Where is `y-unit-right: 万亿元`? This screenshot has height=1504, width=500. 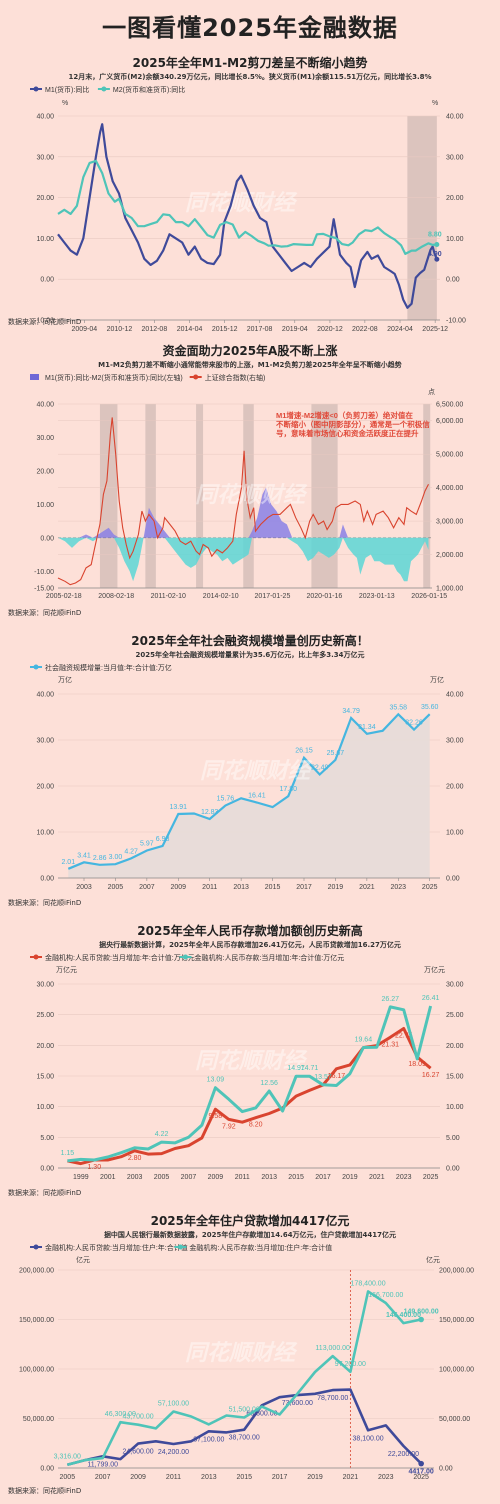 y-unit-right: 万亿元 is located at coordinates (434, 969).